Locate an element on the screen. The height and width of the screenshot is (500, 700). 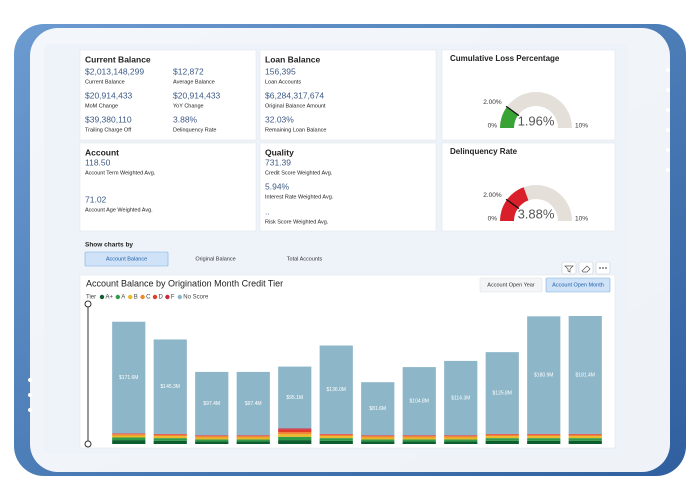
gauge-value-label: 1.96% is located at coordinates (536, 120).